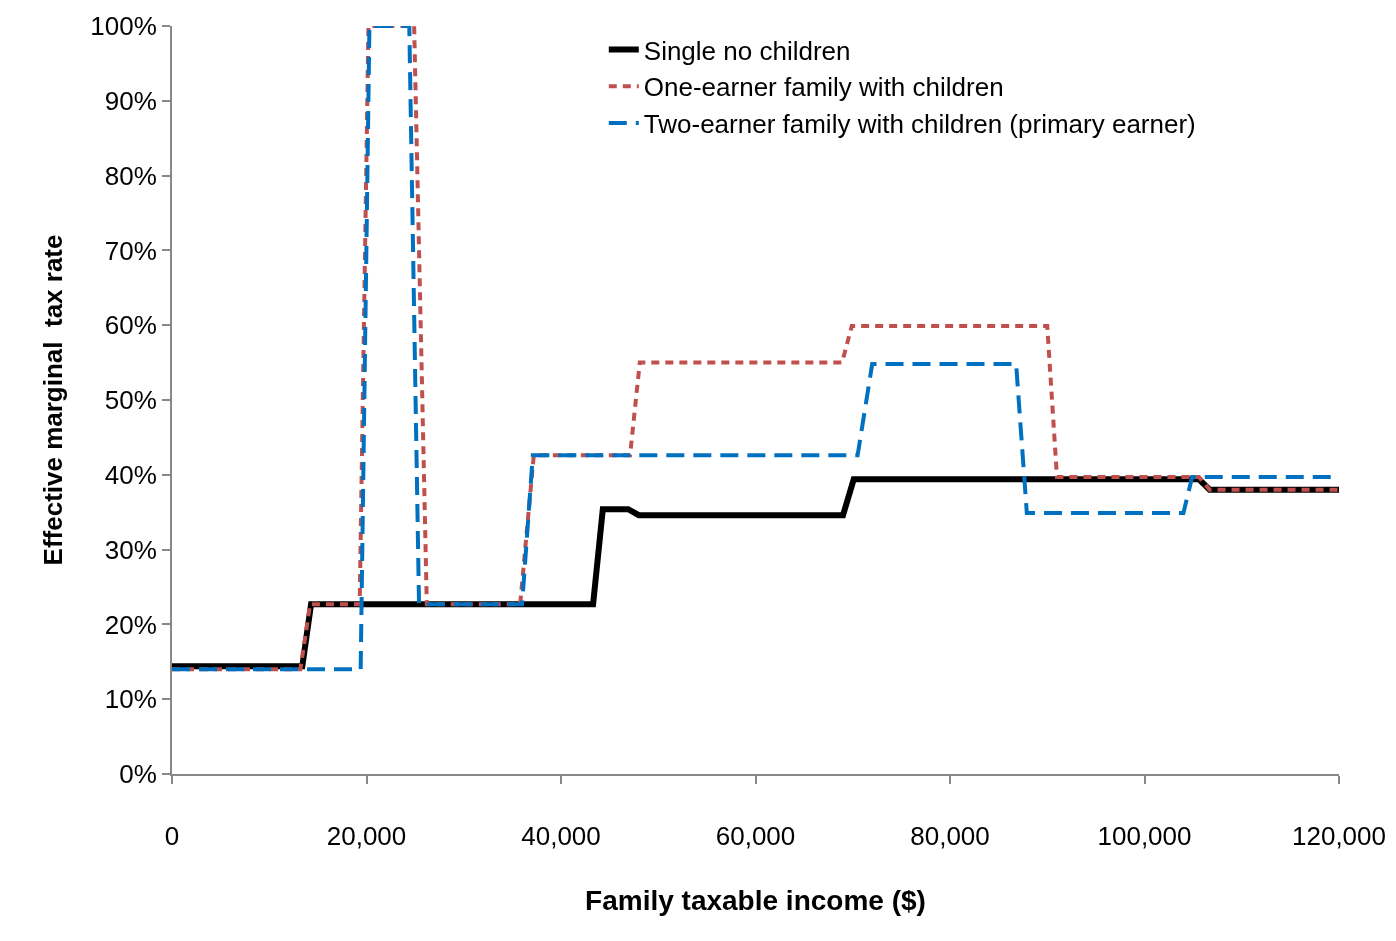  Describe the element at coordinates (561, 836) in the screenshot. I see `x-tick-label: 40,000` at that location.